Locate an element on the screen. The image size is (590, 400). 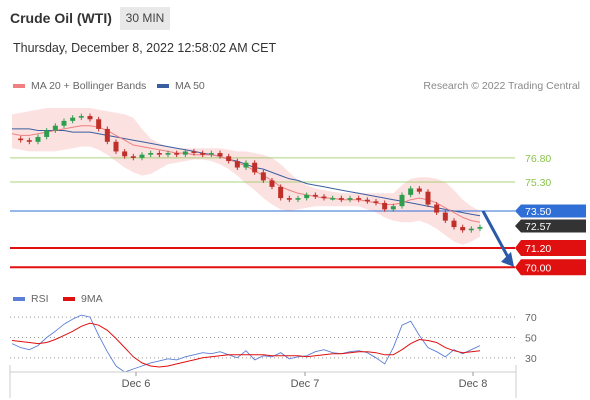
ma50-label: MA 50 is located at coordinates (190, 86).